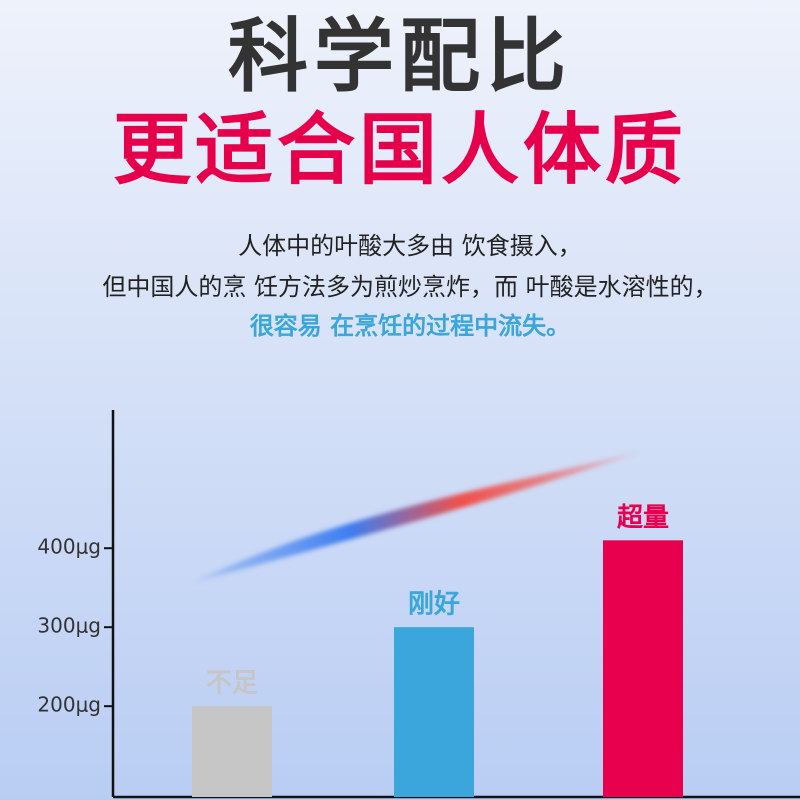 This screenshot has height=800, width=800. What do you see at coordinates (434, 605) in the screenshot?
I see `bar-label: 刚好` at bounding box center [434, 605].